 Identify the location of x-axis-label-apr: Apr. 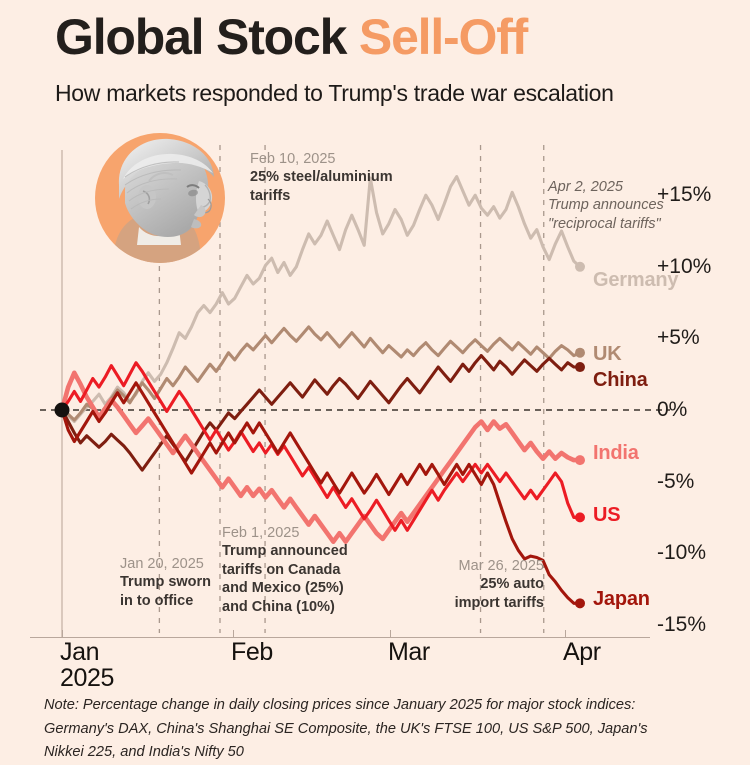
(582, 652).